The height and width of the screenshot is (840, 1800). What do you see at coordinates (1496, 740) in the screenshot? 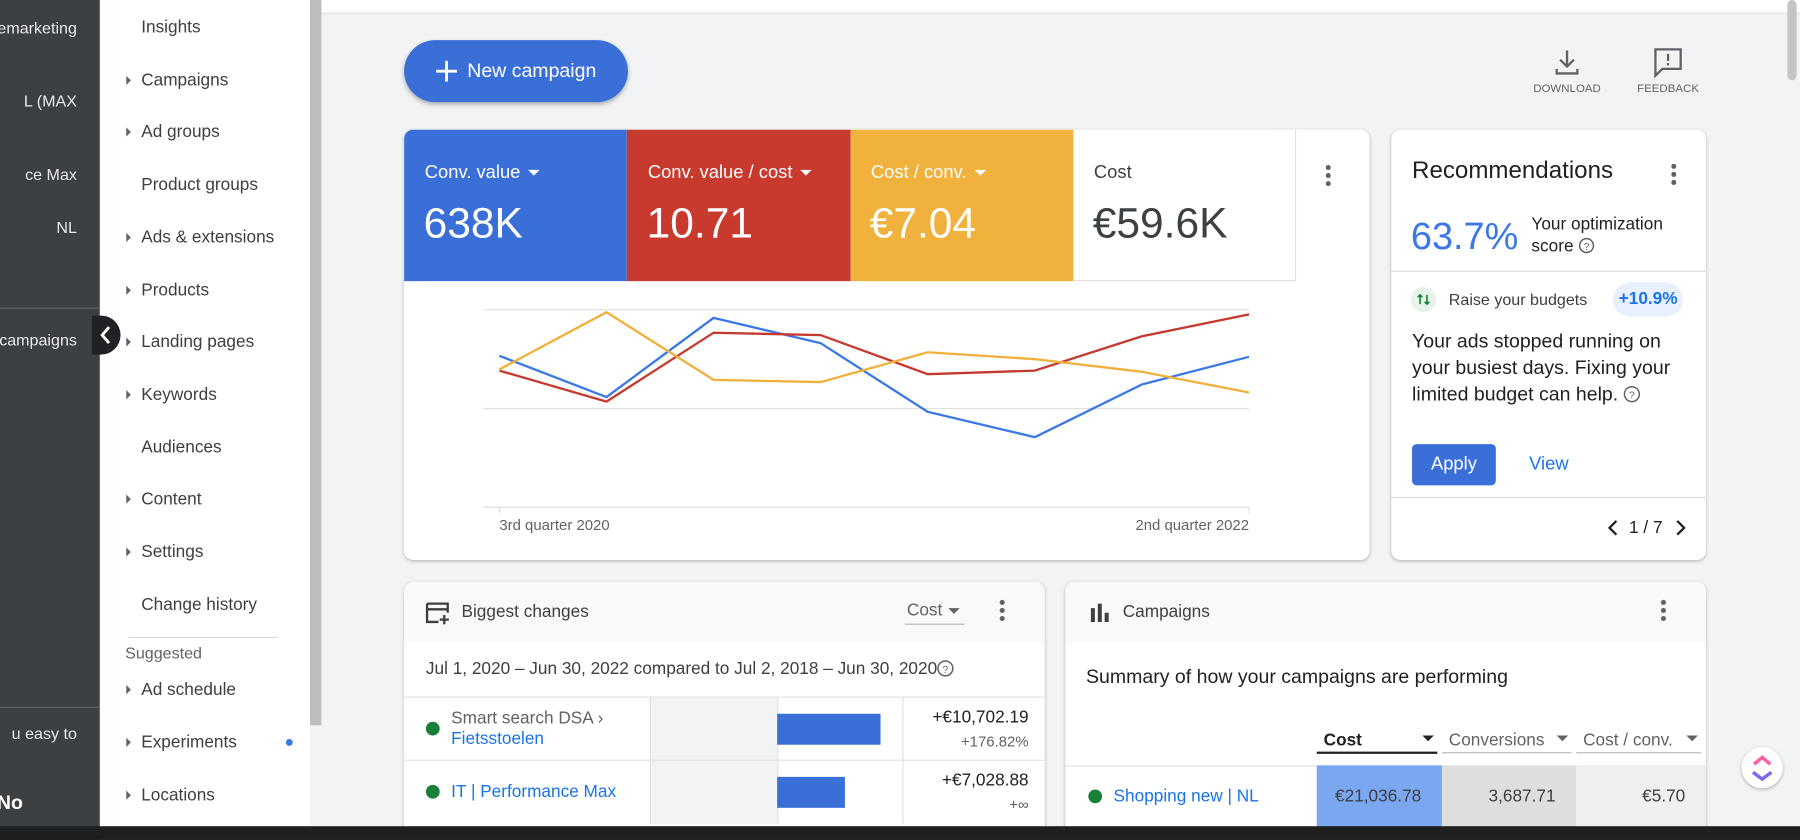
I see `column-header: Conversions` at bounding box center [1496, 740].